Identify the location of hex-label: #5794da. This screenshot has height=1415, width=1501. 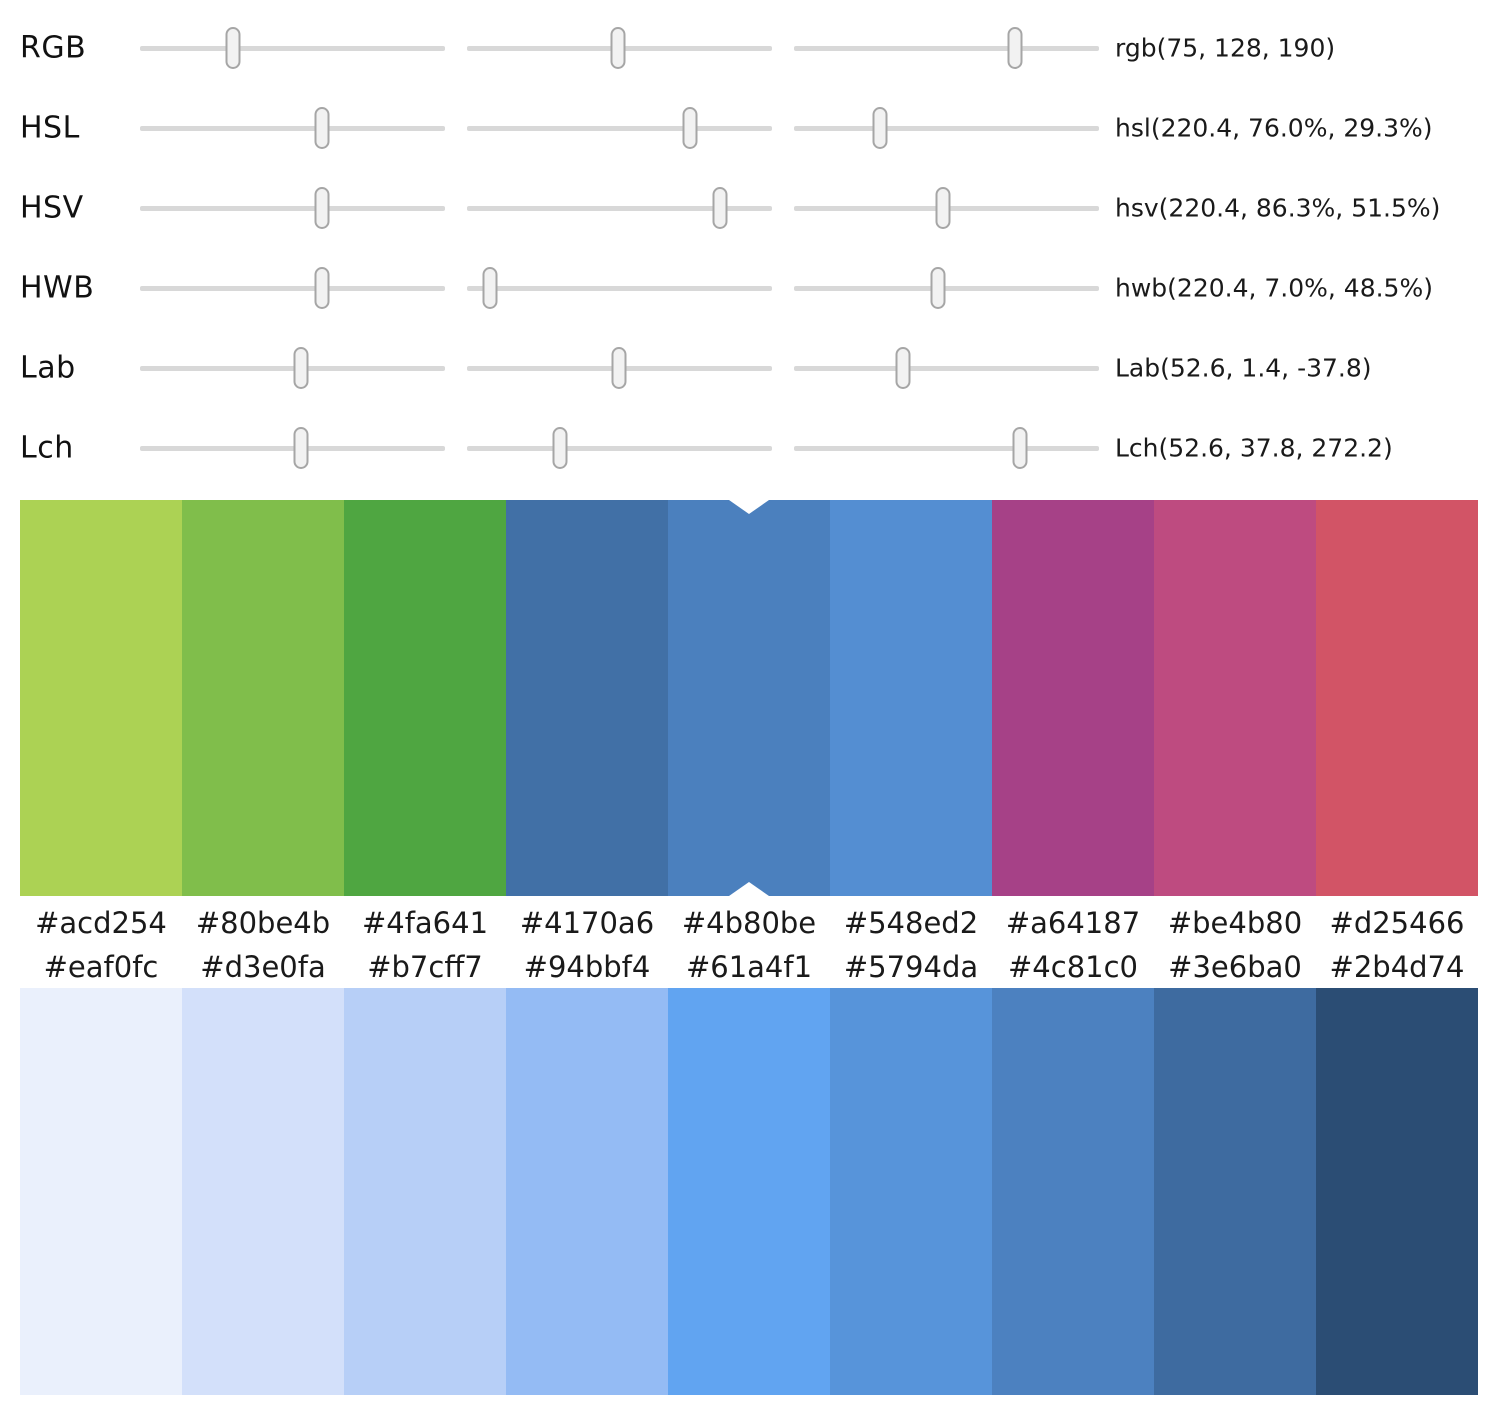
(911, 967).